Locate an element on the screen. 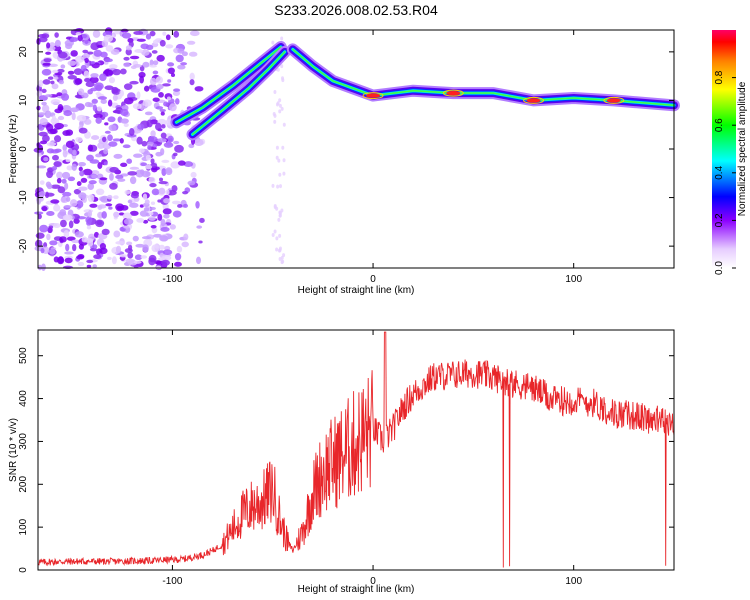  spectral-ridges is located at coordinates (425, 91).